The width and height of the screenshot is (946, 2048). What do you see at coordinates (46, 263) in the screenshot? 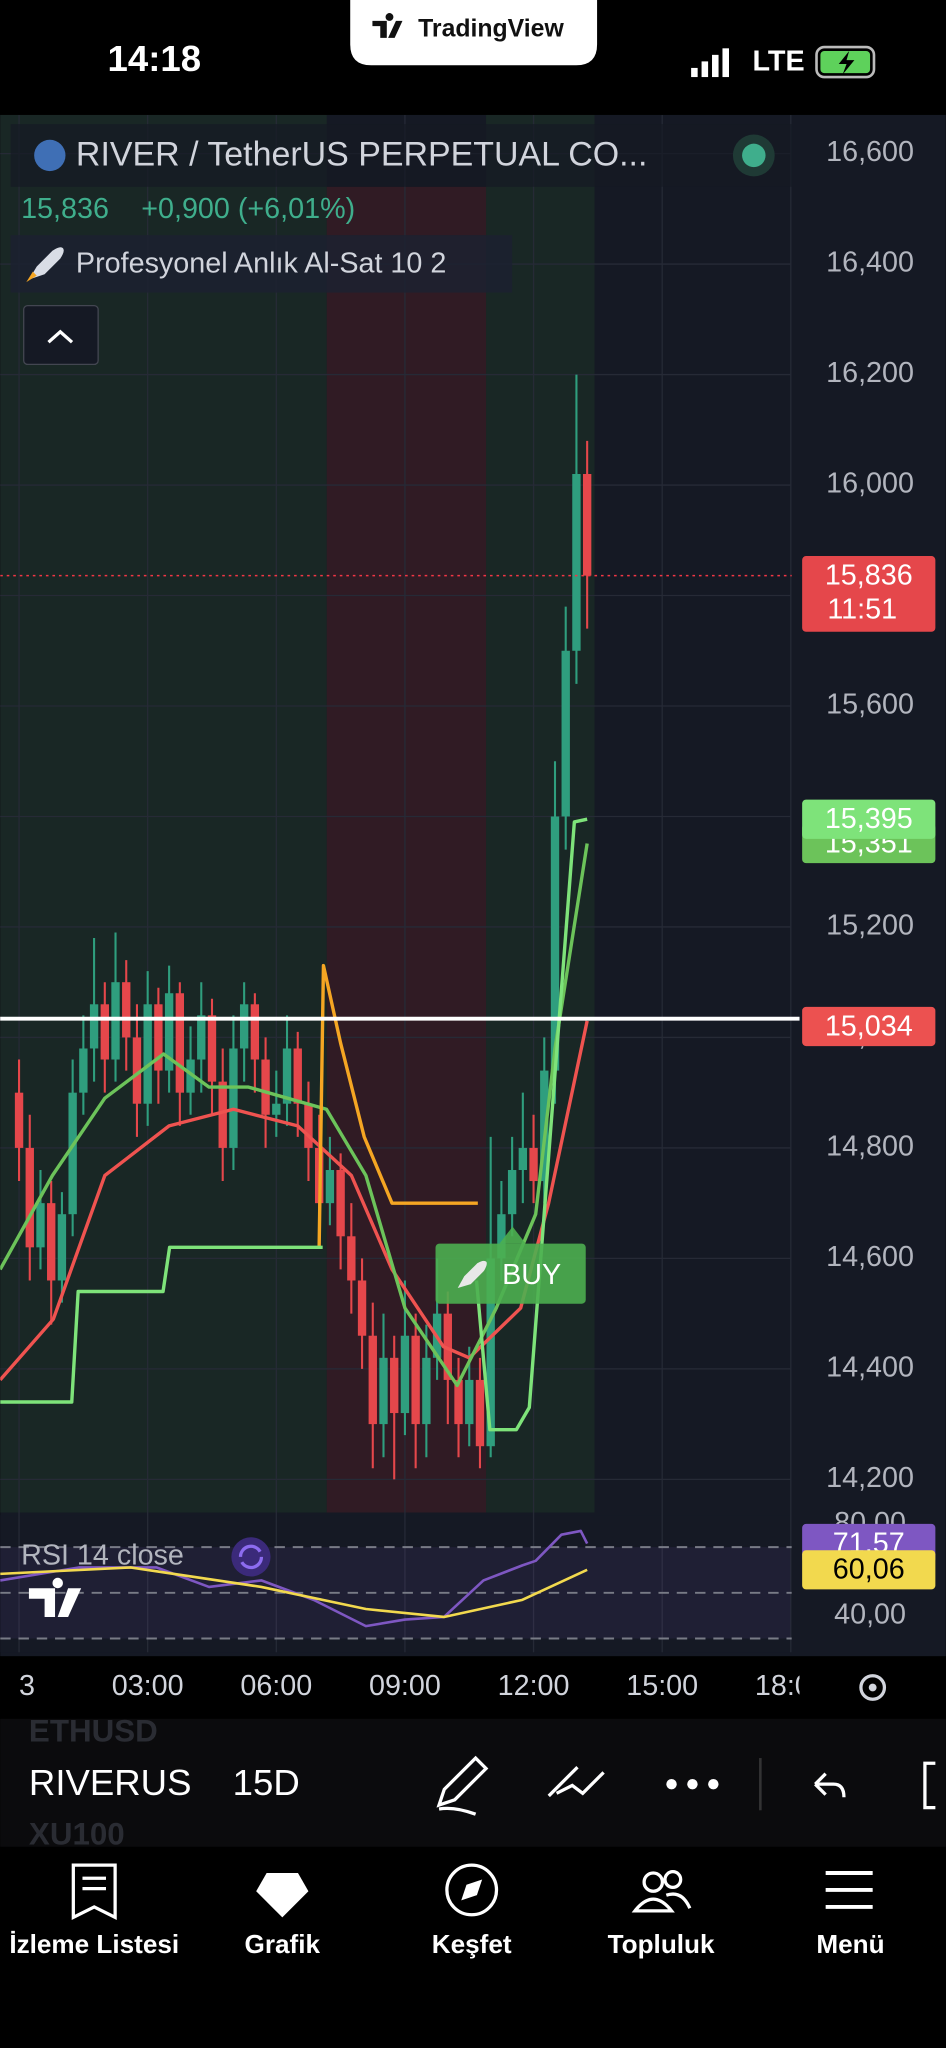
I see `rocket-icon` at bounding box center [46, 263].